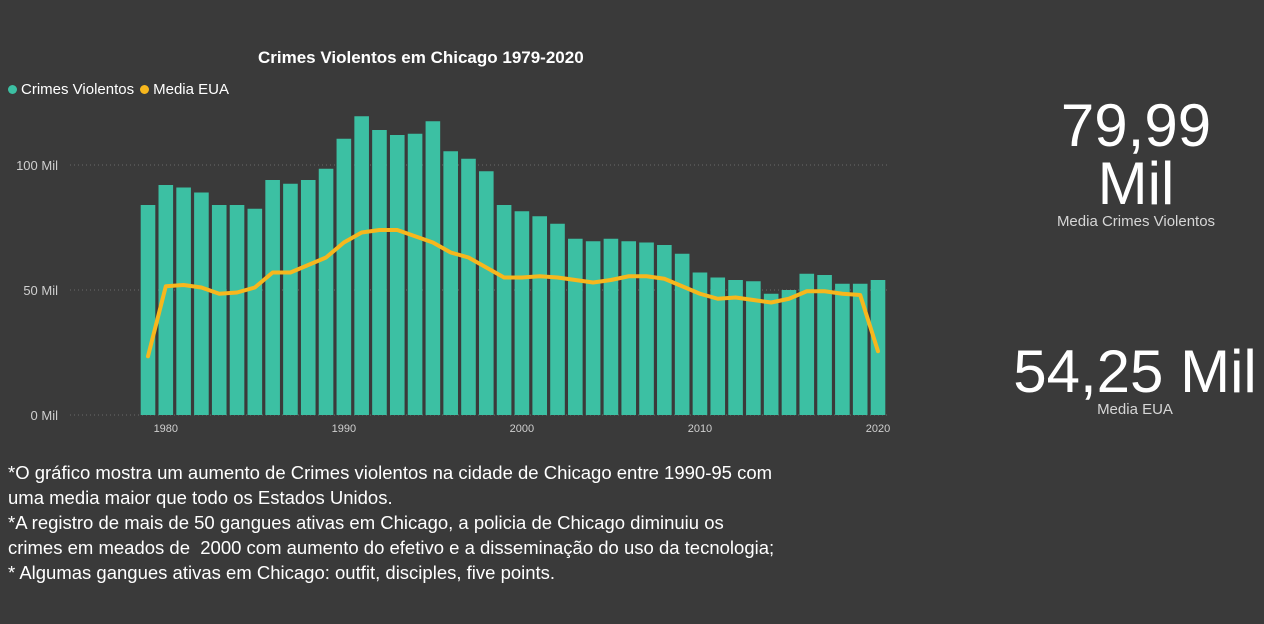 The image size is (1264, 624). I want to click on legend-label-crimes: Crimes Violentos, so click(78, 89).